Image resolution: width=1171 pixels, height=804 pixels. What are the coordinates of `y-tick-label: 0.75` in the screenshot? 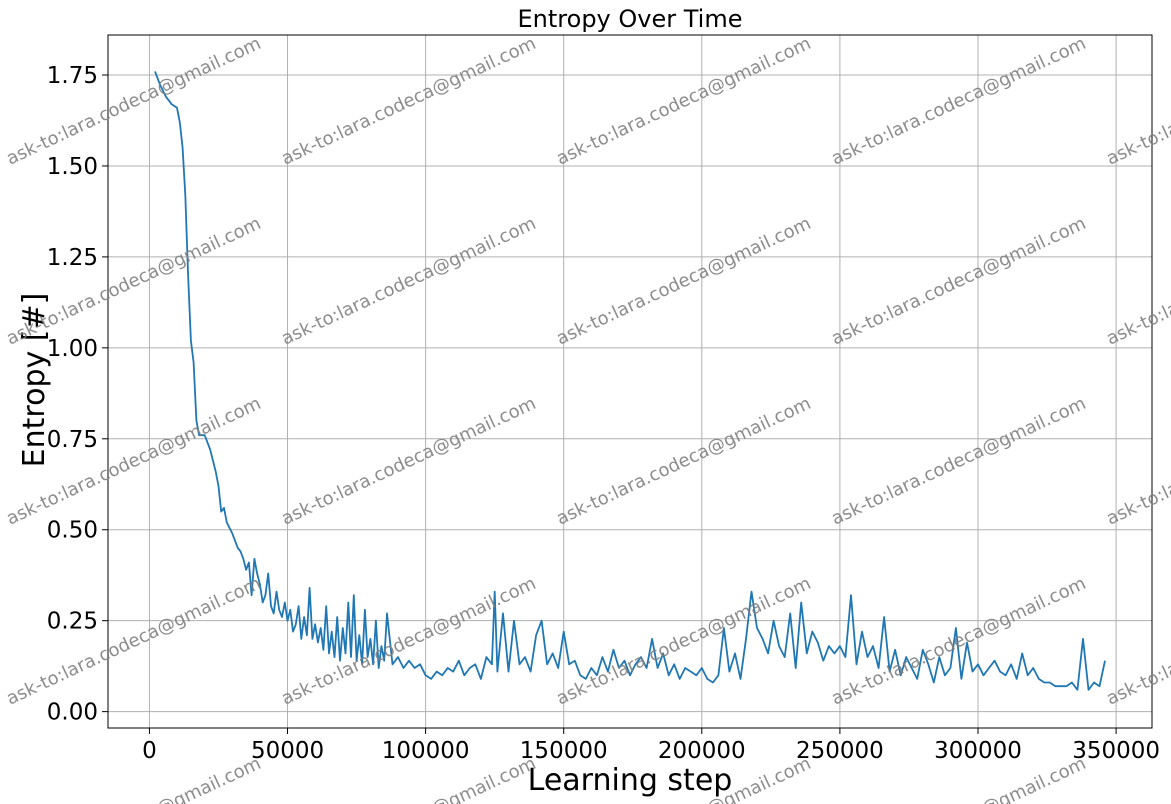 It's located at (72, 440).